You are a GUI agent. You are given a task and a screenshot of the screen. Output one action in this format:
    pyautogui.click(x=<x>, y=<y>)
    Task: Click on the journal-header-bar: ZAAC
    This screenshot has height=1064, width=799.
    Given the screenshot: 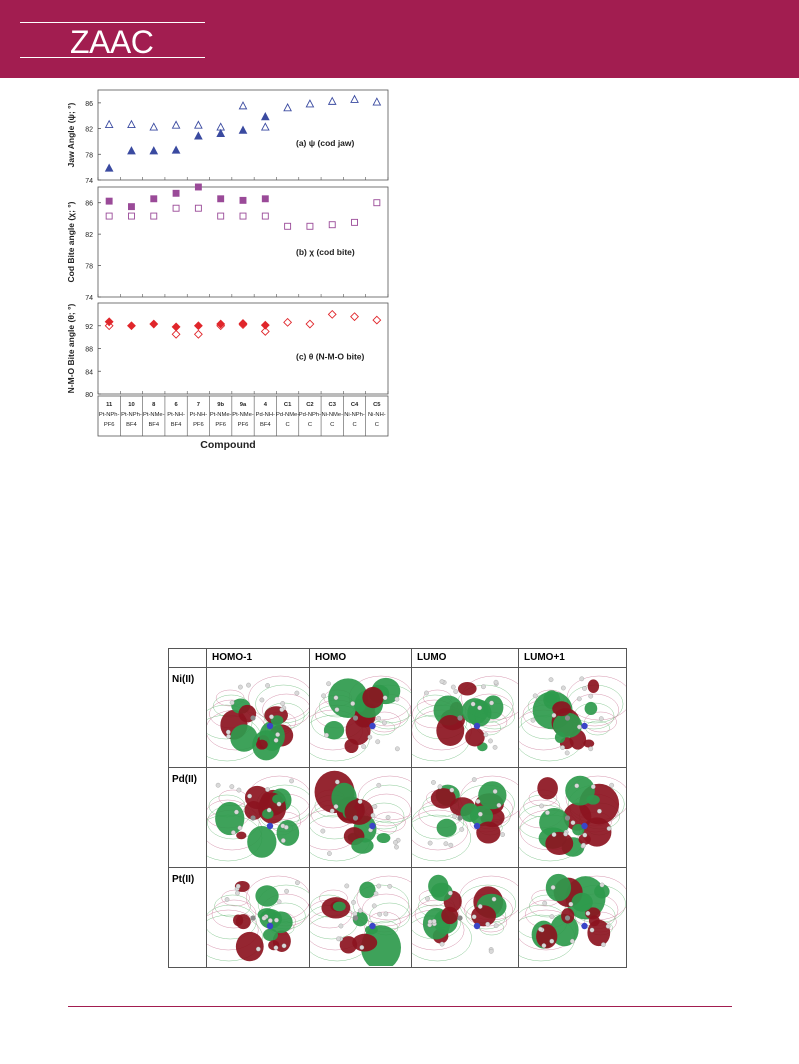 What is the action you would take?
    pyautogui.click(x=399, y=39)
    